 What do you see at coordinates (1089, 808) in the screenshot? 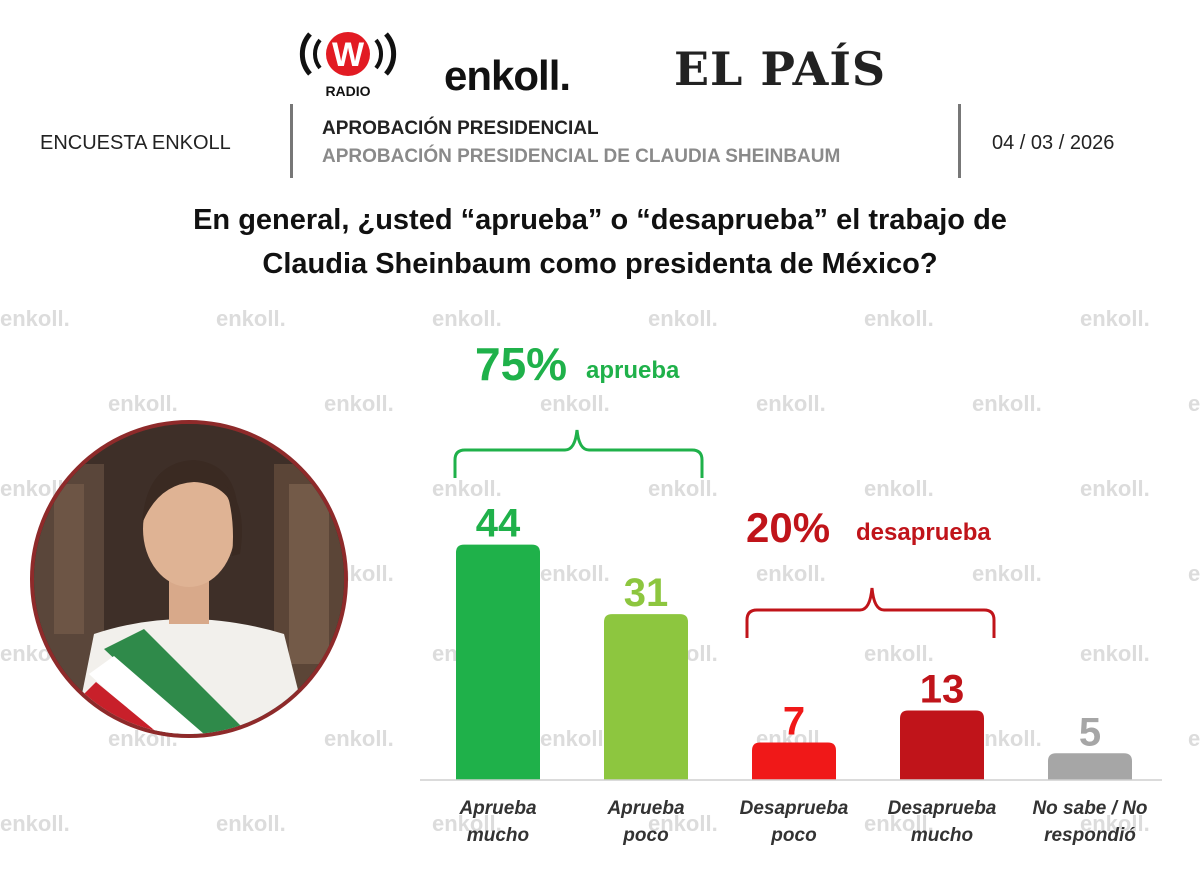
I see `x-tick-label: No sabe / No` at bounding box center [1089, 808].